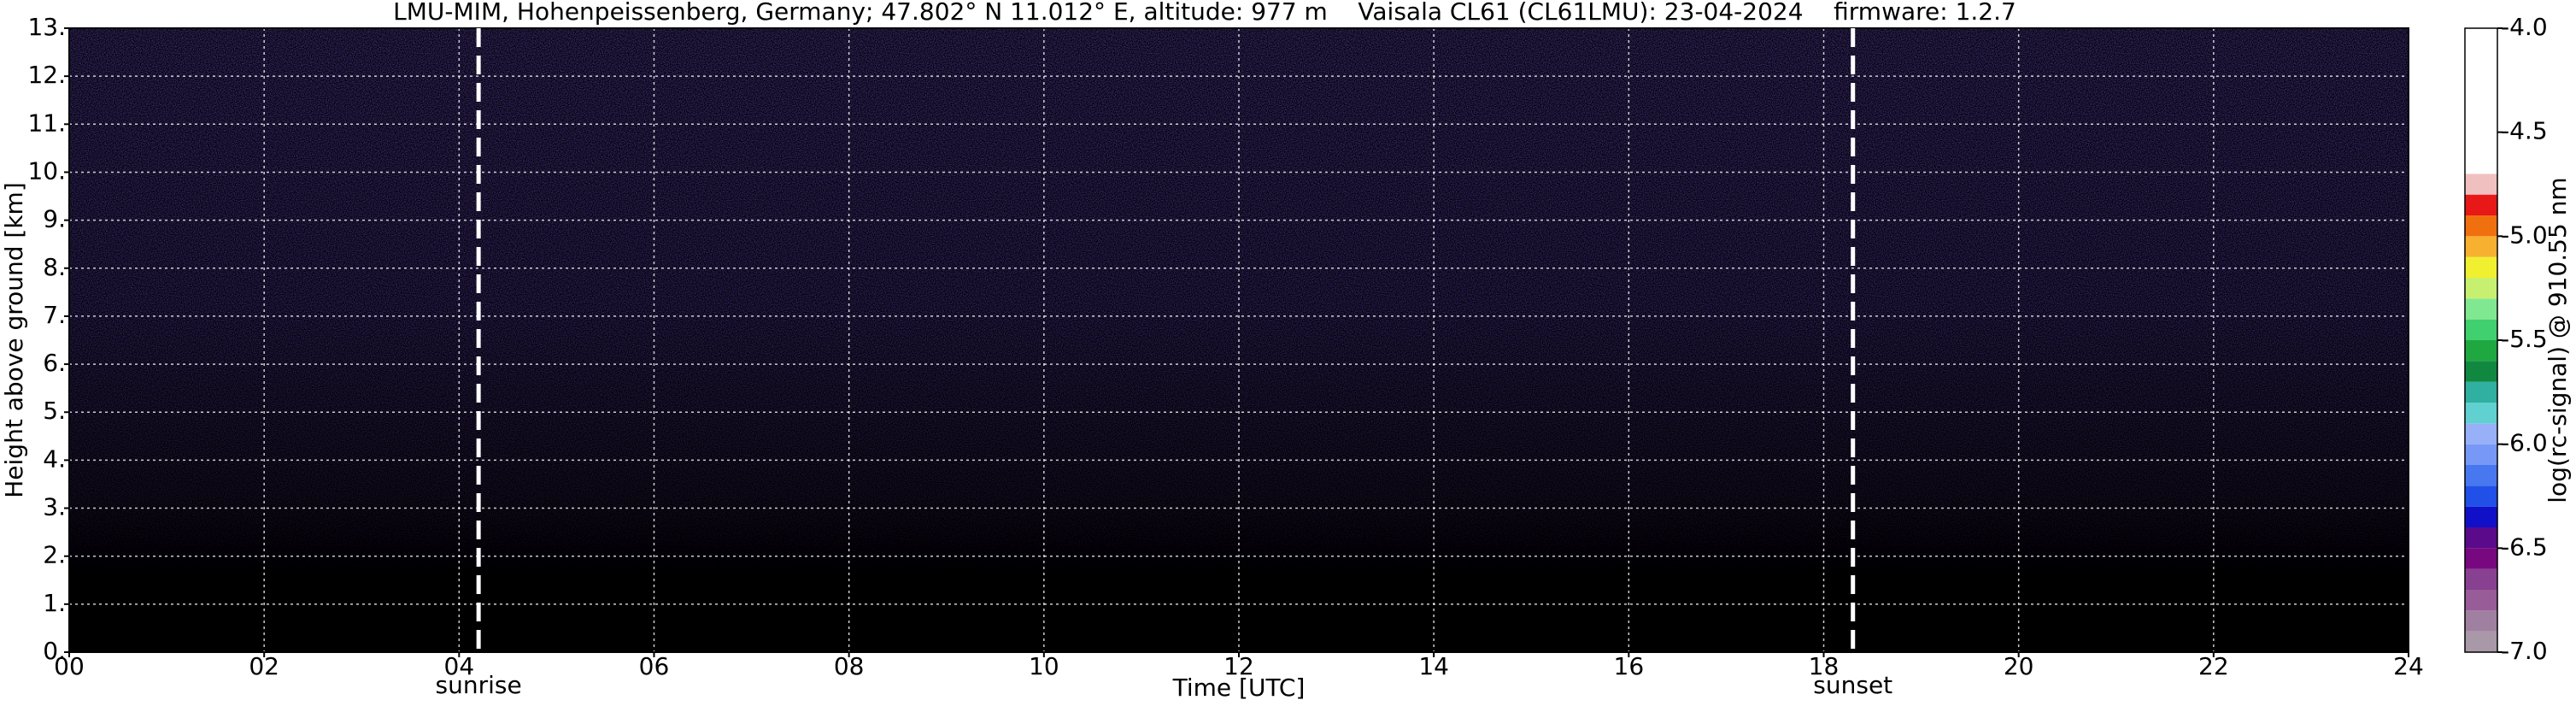  What do you see at coordinates (459, 666) in the screenshot?
I see `x-tick-label: 04` at bounding box center [459, 666].